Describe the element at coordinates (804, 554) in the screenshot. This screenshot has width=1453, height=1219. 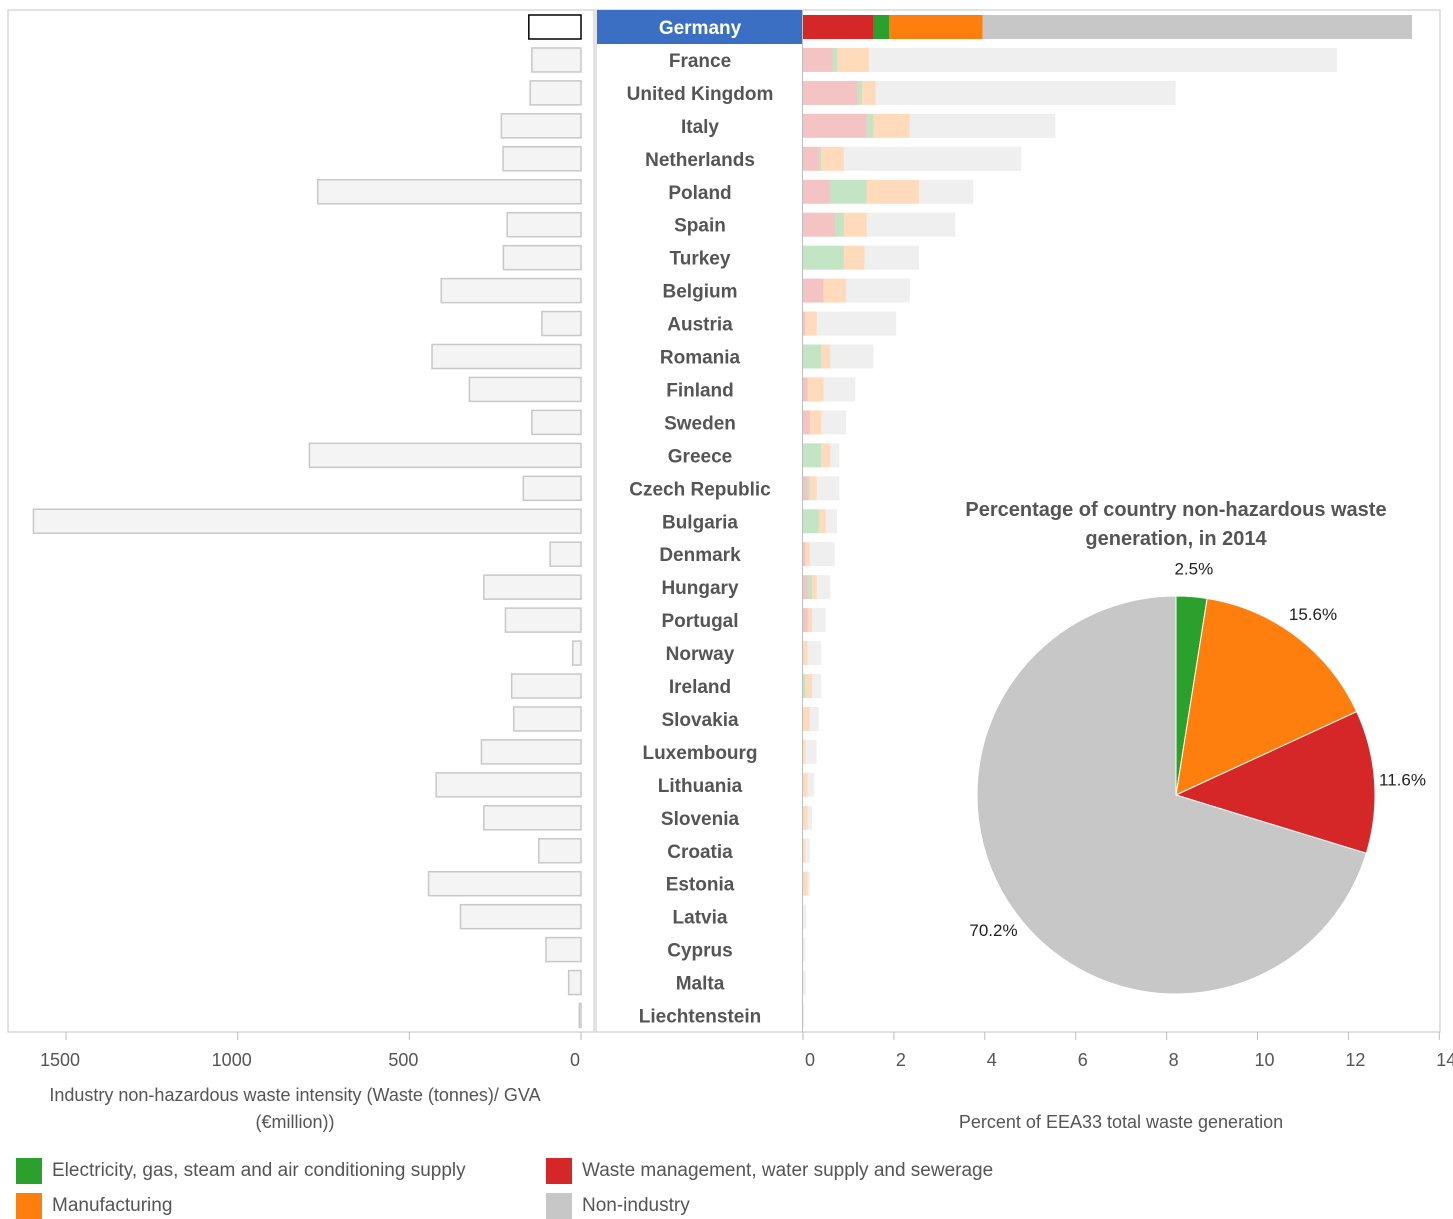
I see `right-bar-denmark-waste-management-water-supply-and-sewerage` at that location.